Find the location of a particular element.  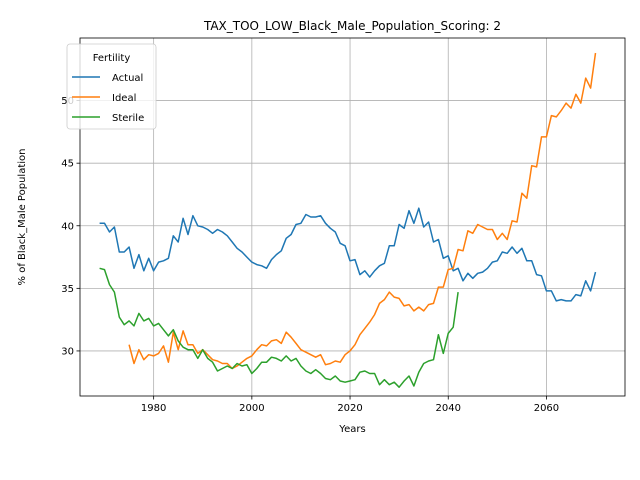

x-tick-label: 2060 is located at coordinates (546, 408).